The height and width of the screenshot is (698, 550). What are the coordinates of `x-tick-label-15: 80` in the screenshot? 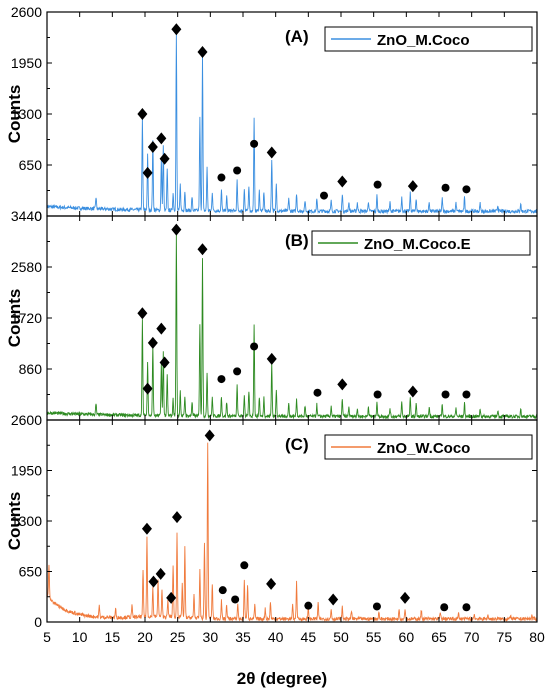 It's located at (537, 637).